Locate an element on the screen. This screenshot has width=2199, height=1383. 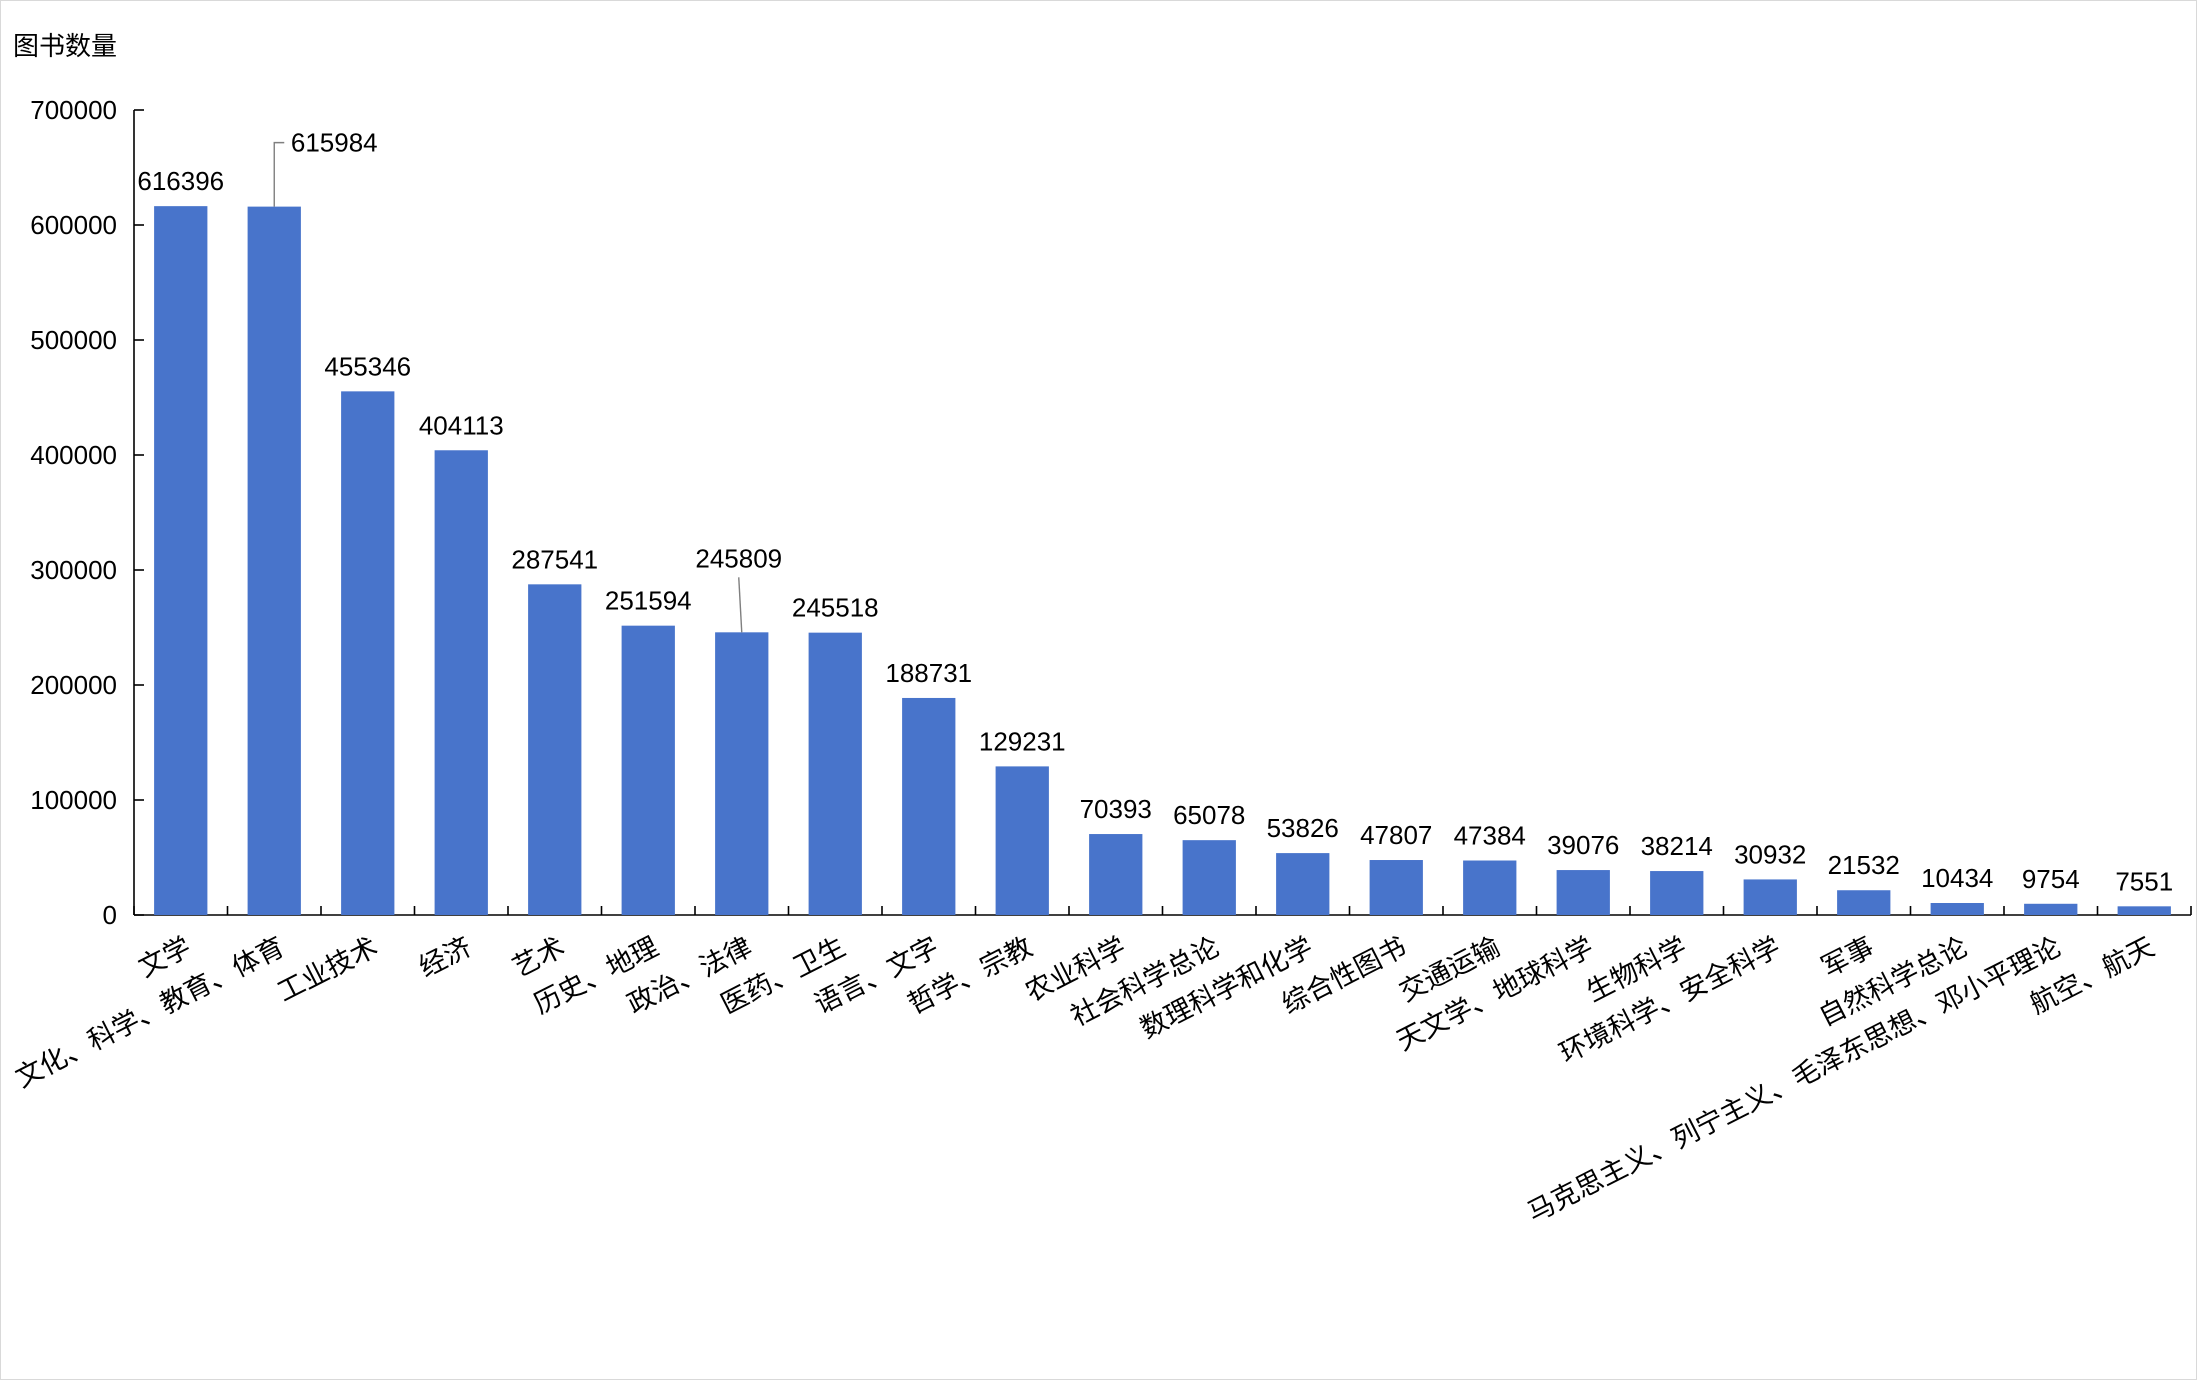
data-label: 404113 is located at coordinates (461, 425).